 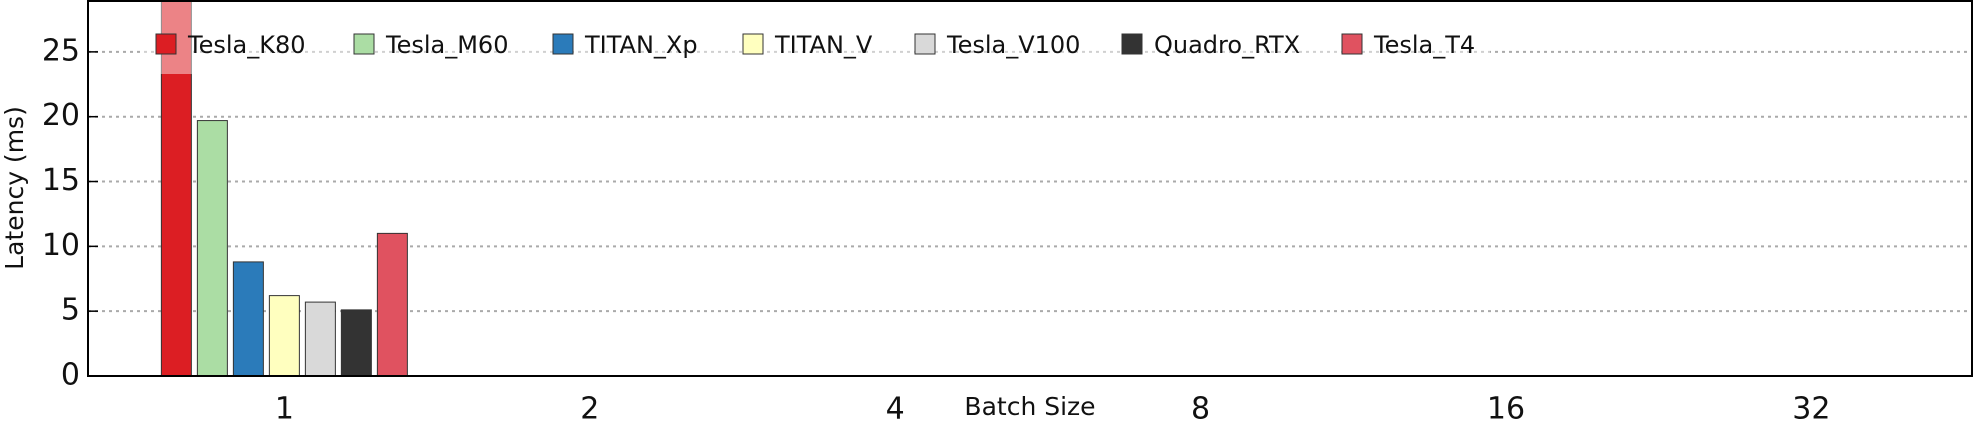 I want to click on y-tick-label: 5, so click(x=70, y=310).